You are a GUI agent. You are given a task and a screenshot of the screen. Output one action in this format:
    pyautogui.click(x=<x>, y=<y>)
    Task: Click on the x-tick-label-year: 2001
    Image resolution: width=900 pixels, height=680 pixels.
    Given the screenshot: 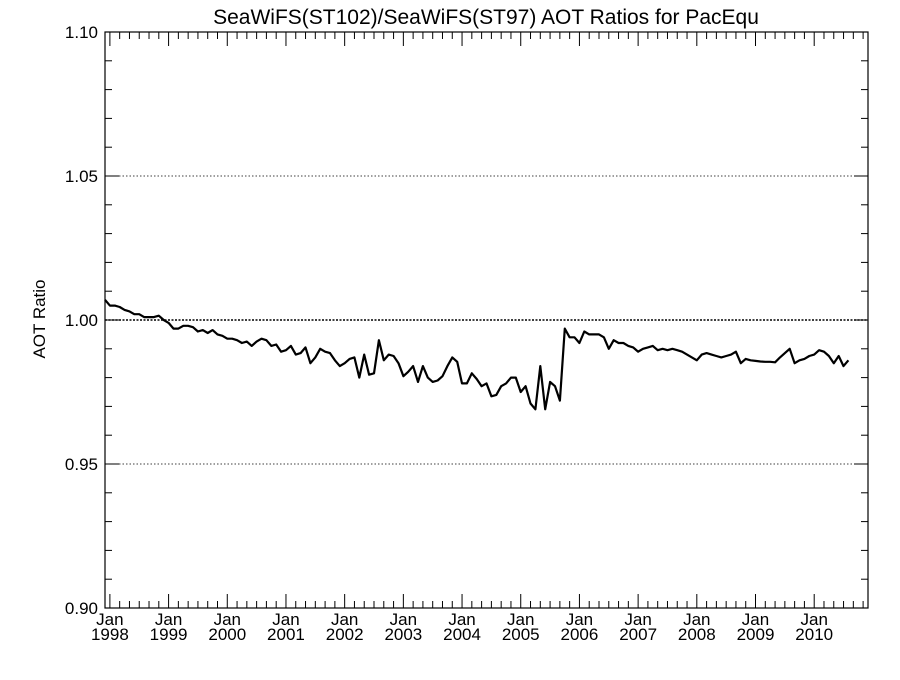 What is the action you would take?
    pyautogui.click(x=286, y=634)
    